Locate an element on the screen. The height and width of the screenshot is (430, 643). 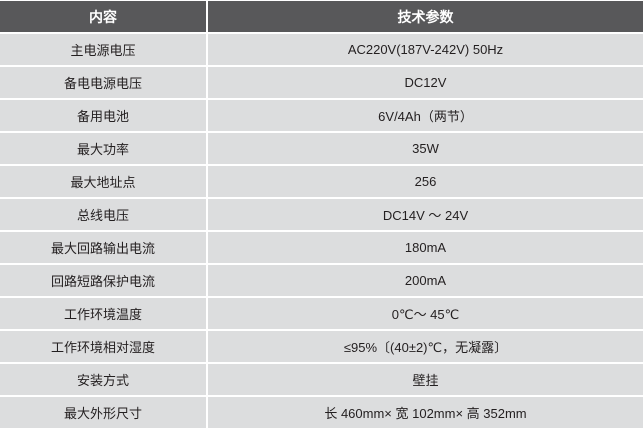
table-row: 回路短路保护电流 200mA is located at coordinates (321, 280).